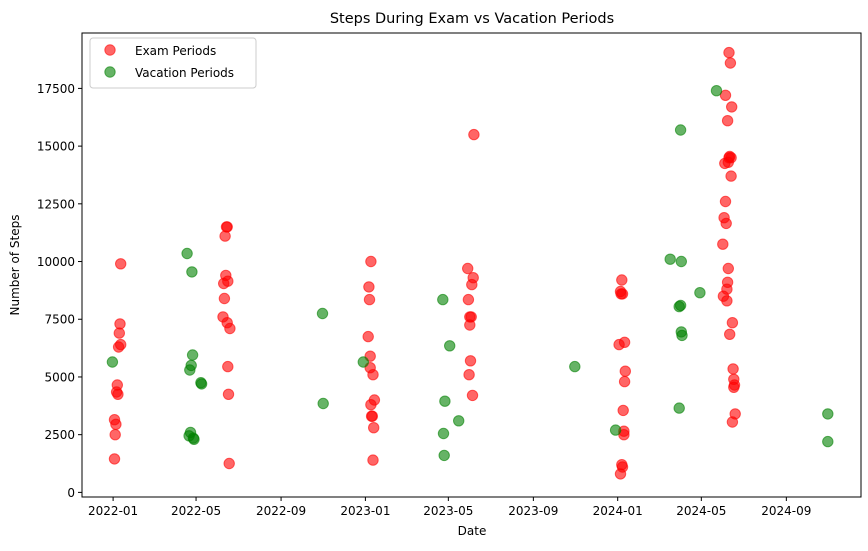 The height and width of the screenshot is (551, 868). What do you see at coordinates (472, 531) in the screenshot?
I see `x-axis-label: Date` at bounding box center [472, 531].